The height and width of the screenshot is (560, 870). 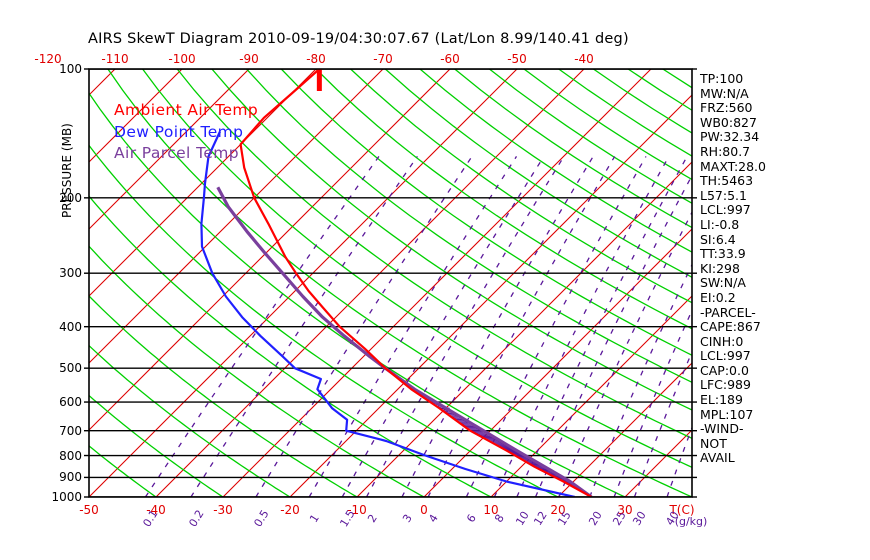 What do you see at coordinates (730, 137) in the screenshot?
I see `sounding-index-item: PW:32.34` at bounding box center [730, 137].